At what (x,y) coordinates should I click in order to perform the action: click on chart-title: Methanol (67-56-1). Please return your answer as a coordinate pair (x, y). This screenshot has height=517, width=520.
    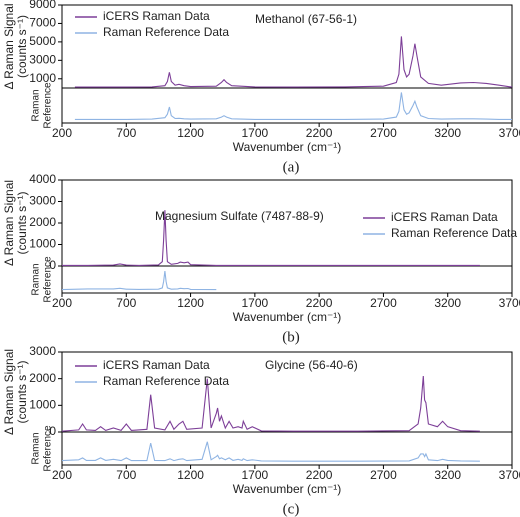
    Looking at the image, I should click on (306, 19).